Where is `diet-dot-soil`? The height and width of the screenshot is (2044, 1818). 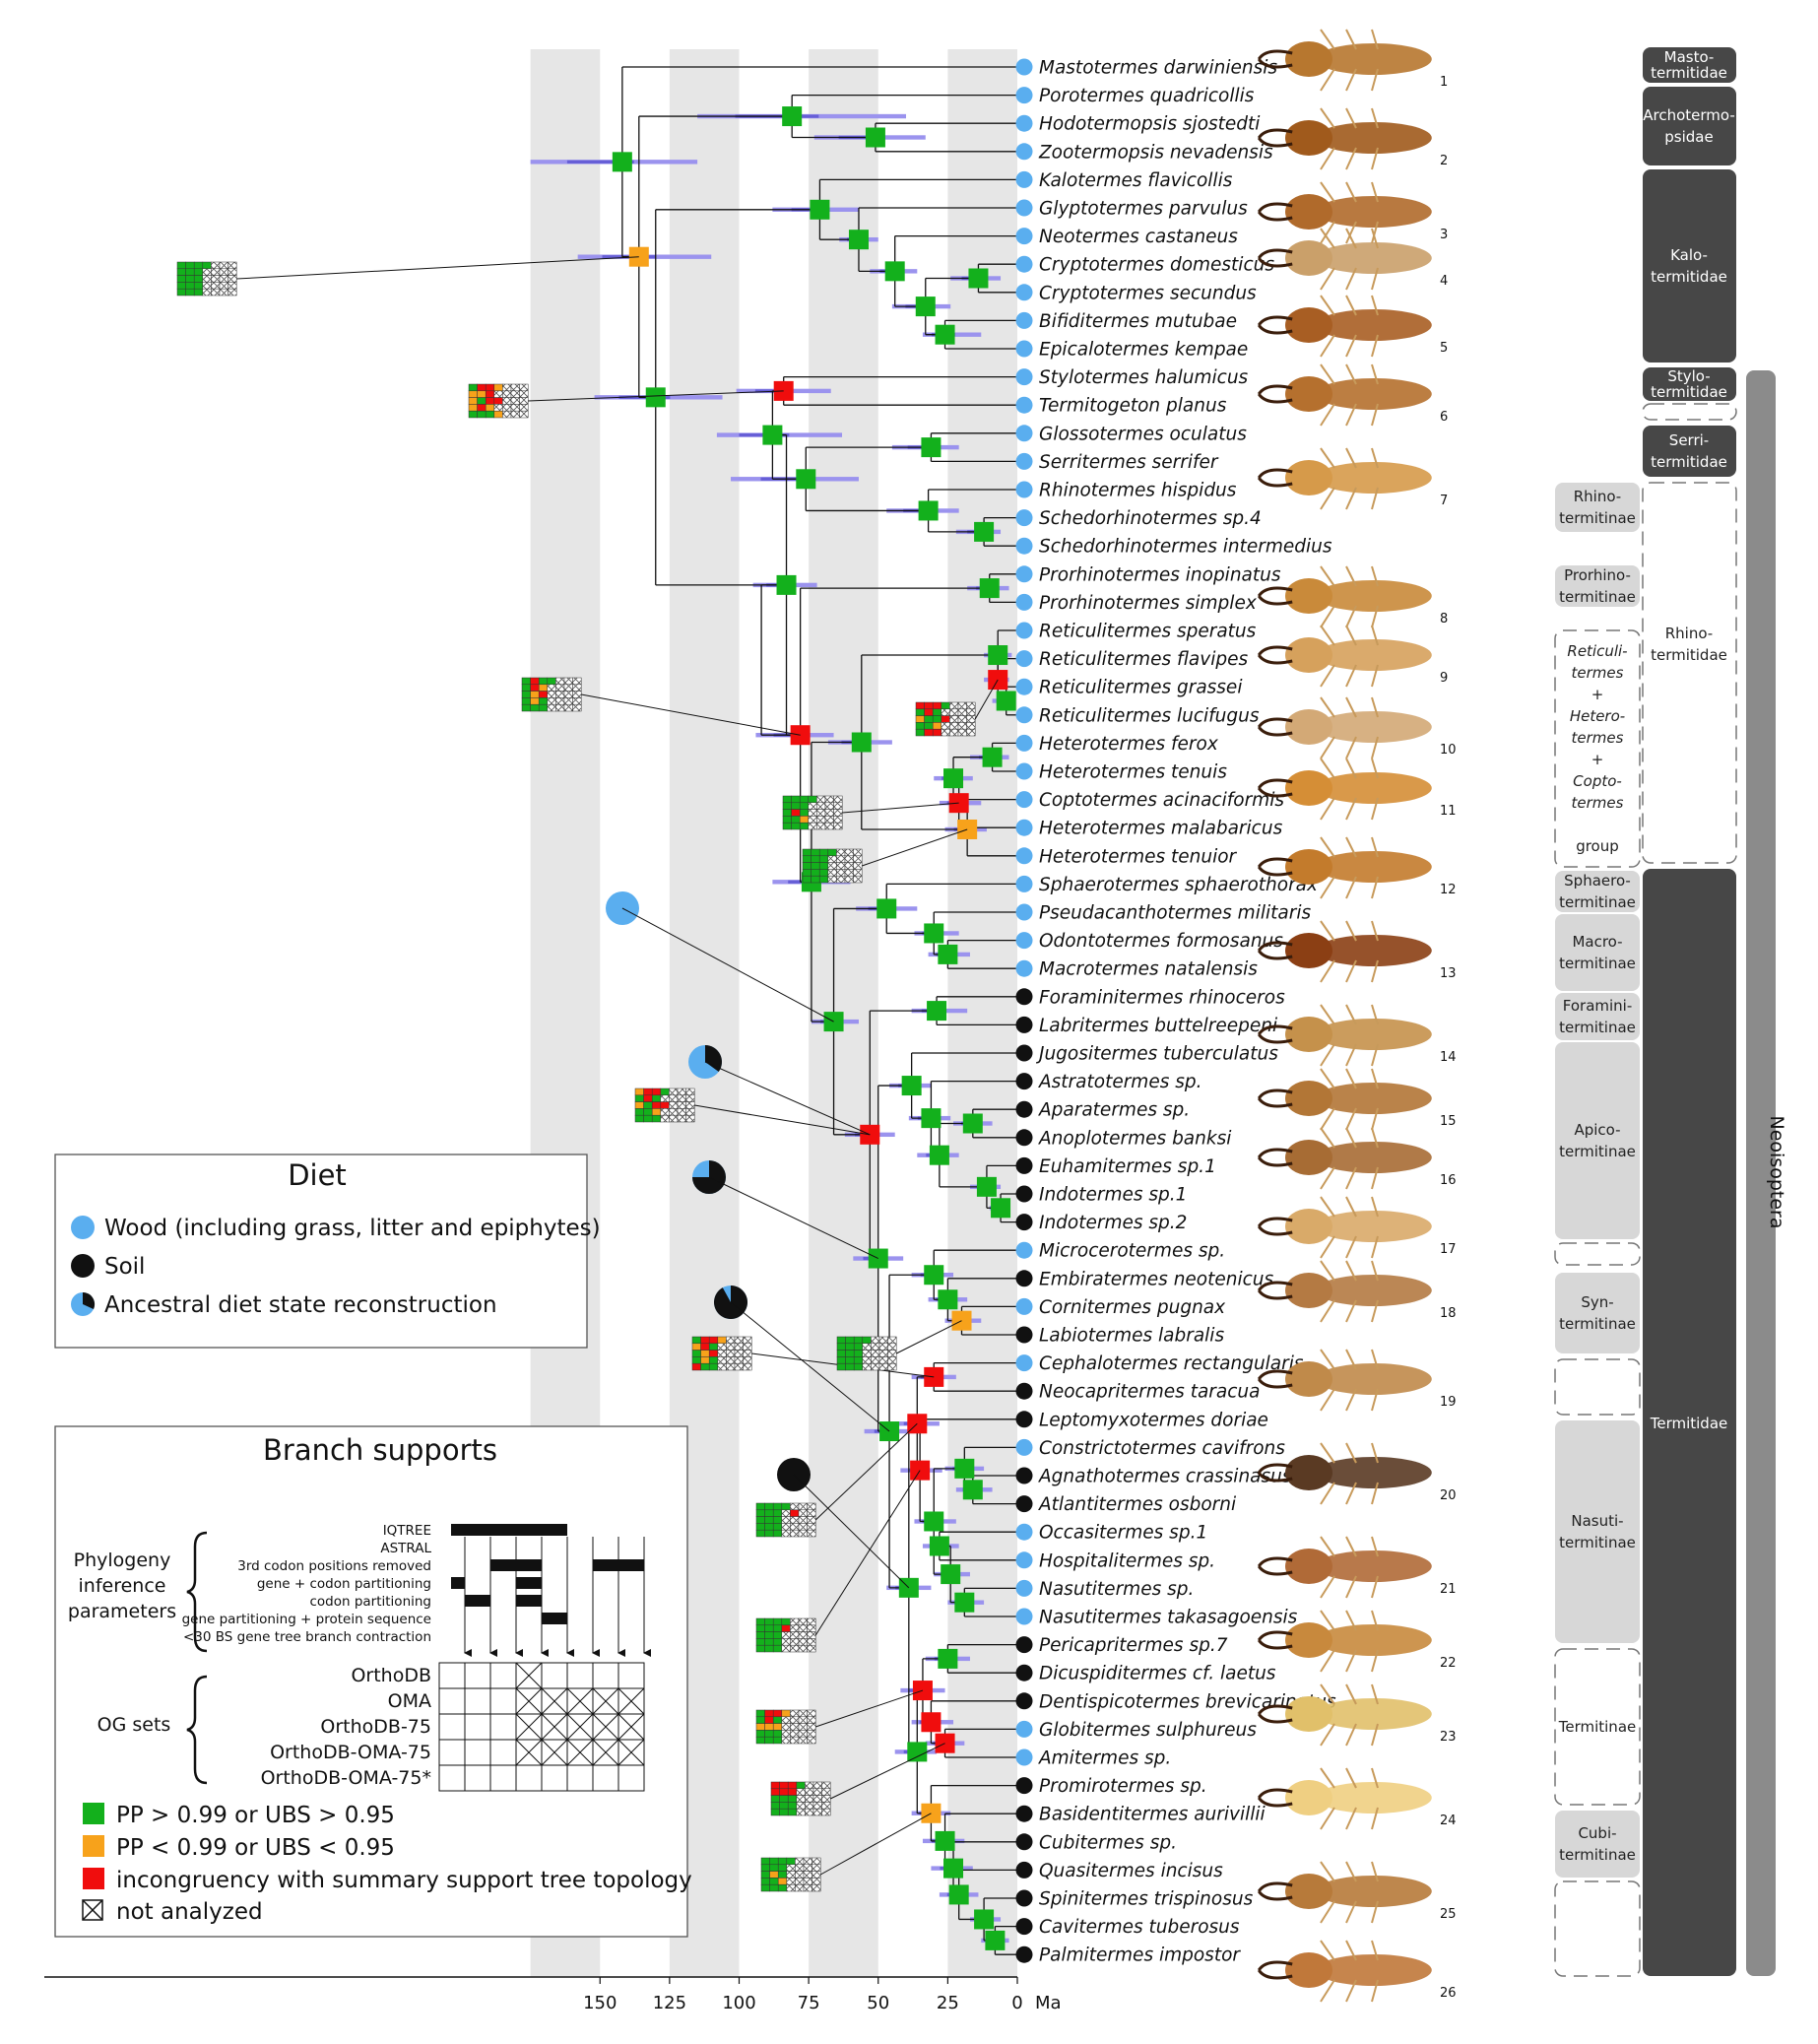
diet-dot-soil is located at coordinates (1024, 1954).